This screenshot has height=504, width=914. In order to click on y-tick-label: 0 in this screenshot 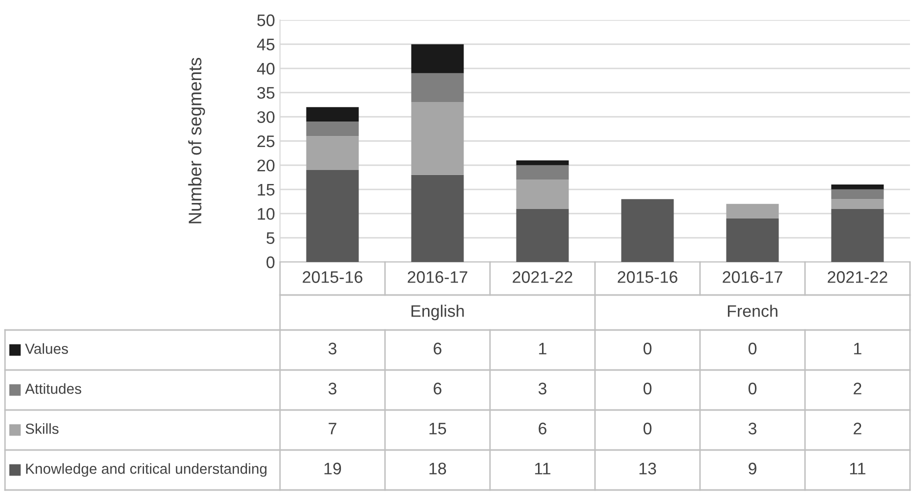, I will do `click(270, 262)`.